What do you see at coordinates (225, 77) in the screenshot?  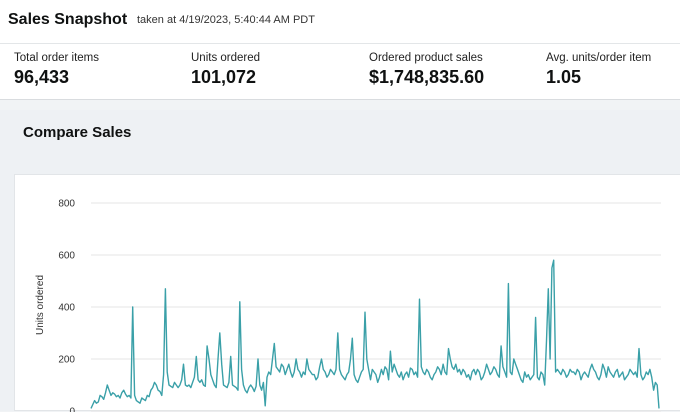 I see `metric-value: 101,072` at bounding box center [225, 77].